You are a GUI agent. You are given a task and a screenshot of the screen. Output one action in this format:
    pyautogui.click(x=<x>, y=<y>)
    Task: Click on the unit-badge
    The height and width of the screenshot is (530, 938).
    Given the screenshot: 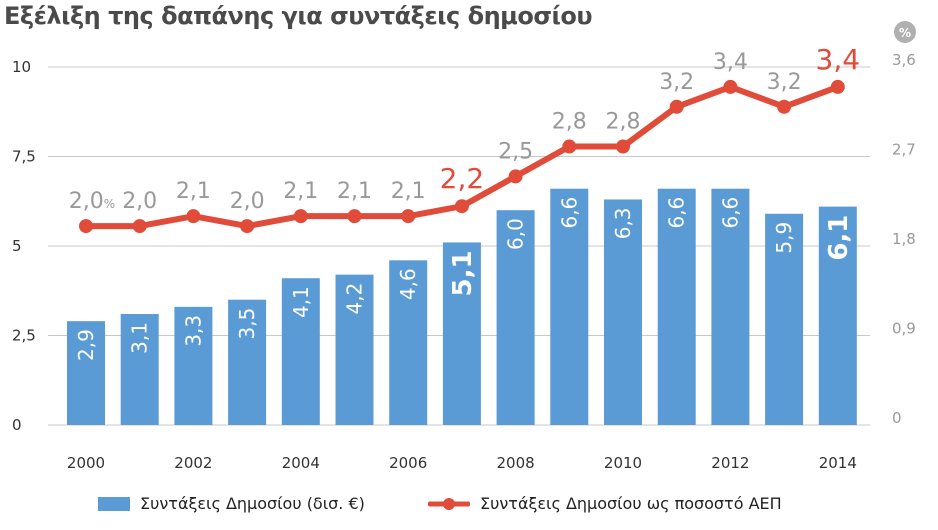 What is the action you would take?
    pyautogui.click(x=905, y=32)
    